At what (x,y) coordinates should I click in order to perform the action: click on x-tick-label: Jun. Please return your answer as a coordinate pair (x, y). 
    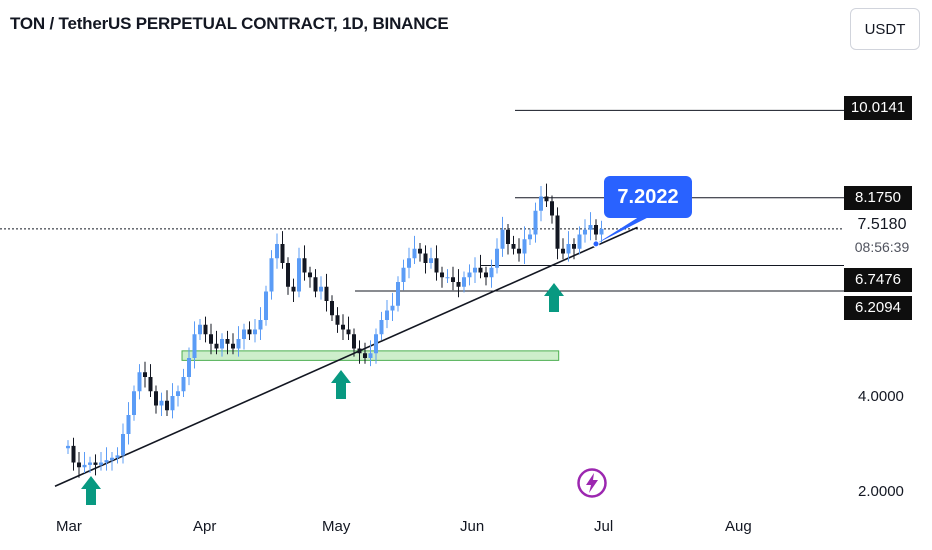
    Looking at the image, I should click on (472, 526).